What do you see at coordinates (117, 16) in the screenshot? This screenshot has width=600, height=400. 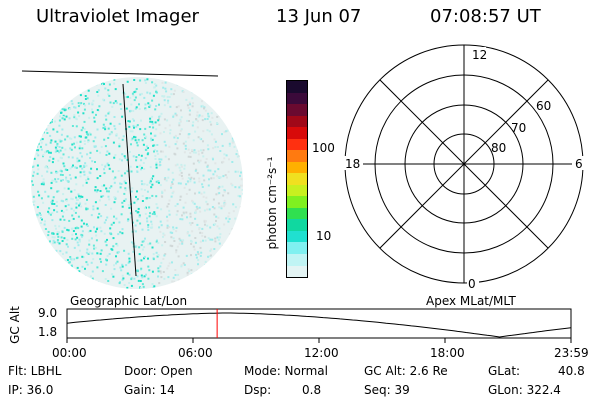 I see `instrument-title: Ultraviolet Imager` at bounding box center [117, 16].